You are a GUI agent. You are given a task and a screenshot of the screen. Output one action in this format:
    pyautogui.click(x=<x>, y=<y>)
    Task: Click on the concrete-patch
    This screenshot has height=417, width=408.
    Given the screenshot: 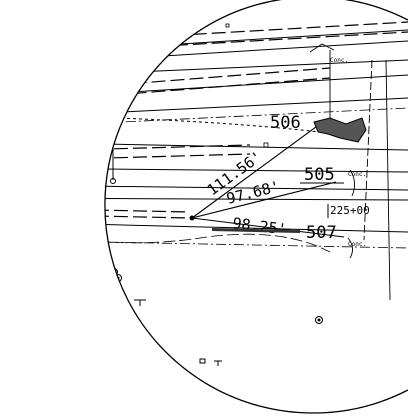 What is the action you would take?
    pyautogui.click(x=340, y=130)
    